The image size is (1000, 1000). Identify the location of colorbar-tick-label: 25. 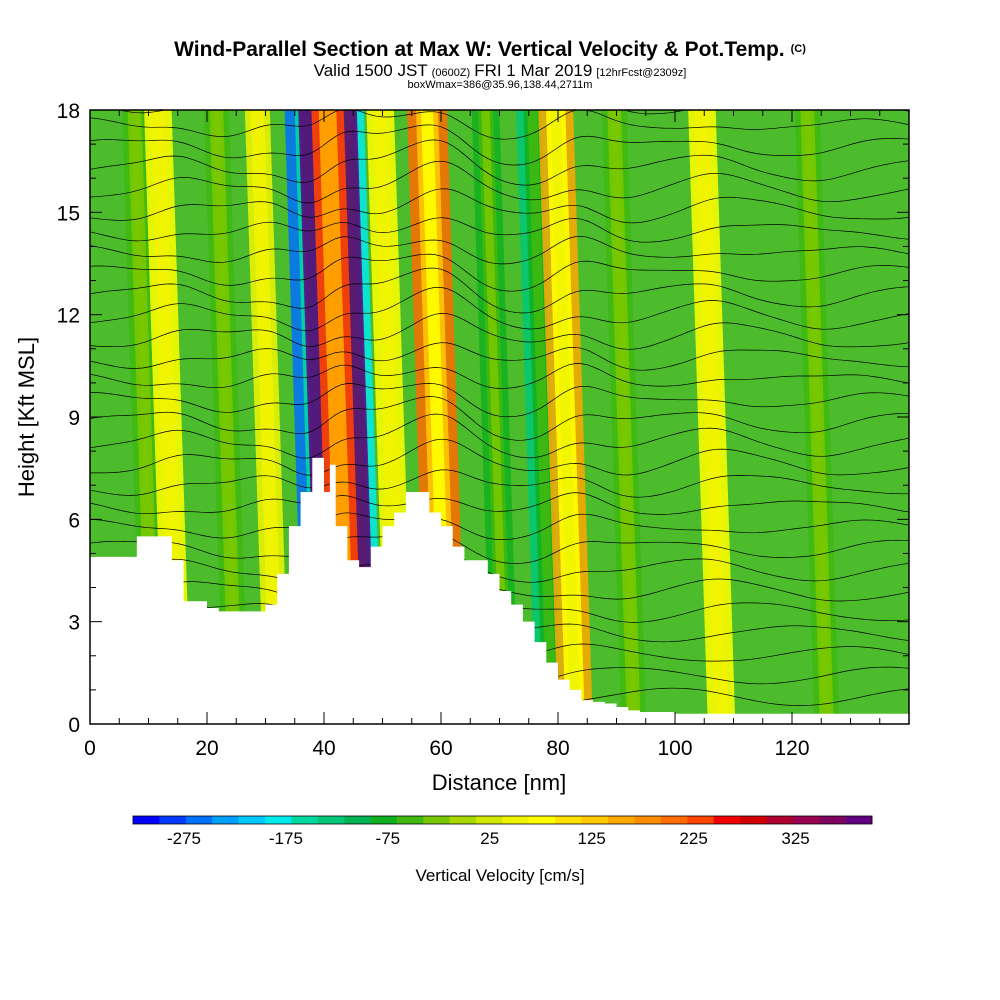
(489, 838).